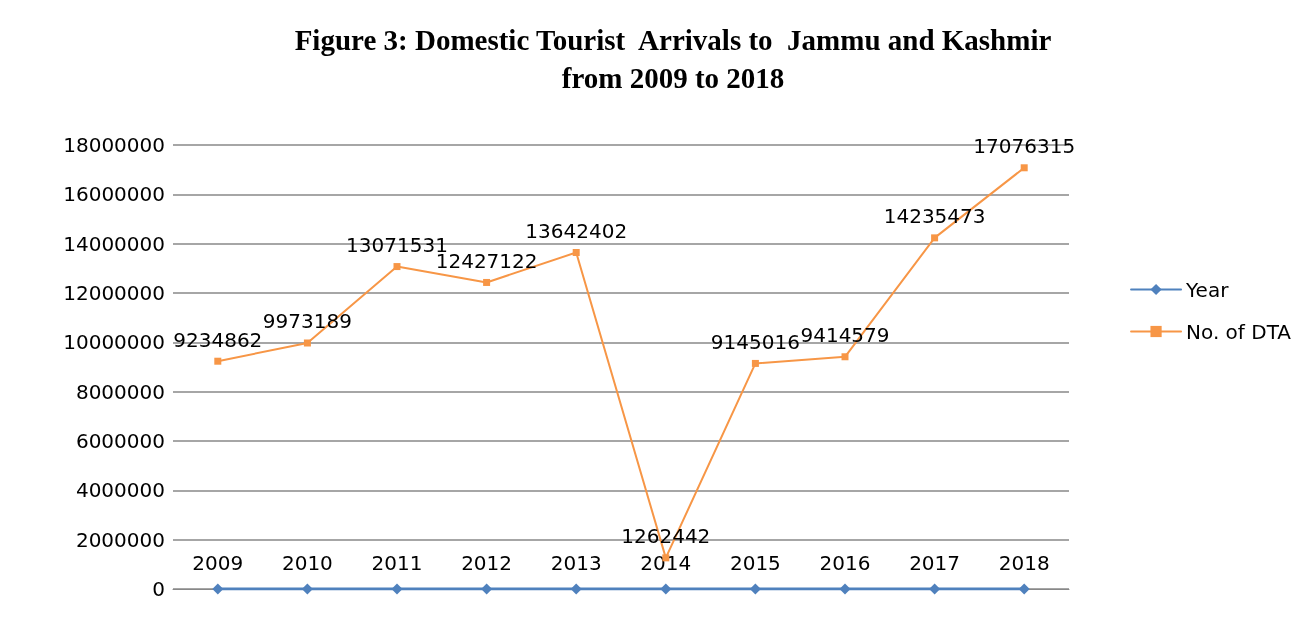 The height and width of the screenshot is (621, 1314). Describe the element at coordinates (487, 563) in the screenshot. I see `data-label: 2012` at that location.